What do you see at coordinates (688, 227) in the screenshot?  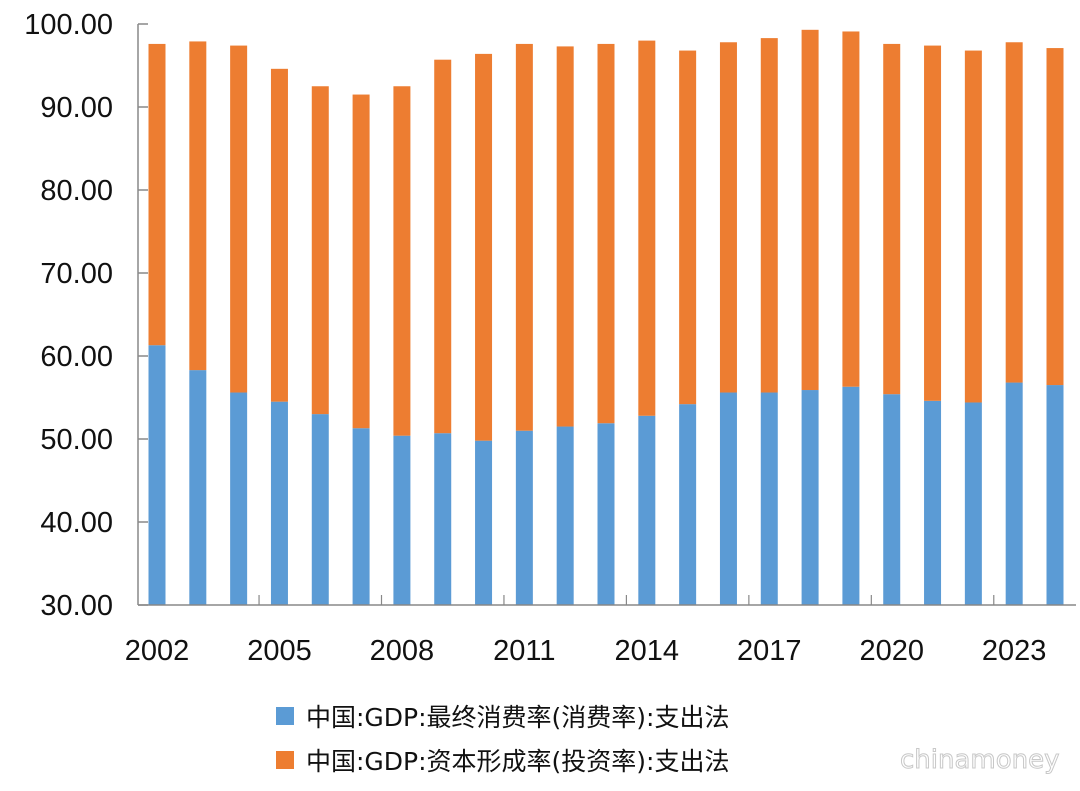 I see `bar-investment-2015` at bounding box center [688, 227].